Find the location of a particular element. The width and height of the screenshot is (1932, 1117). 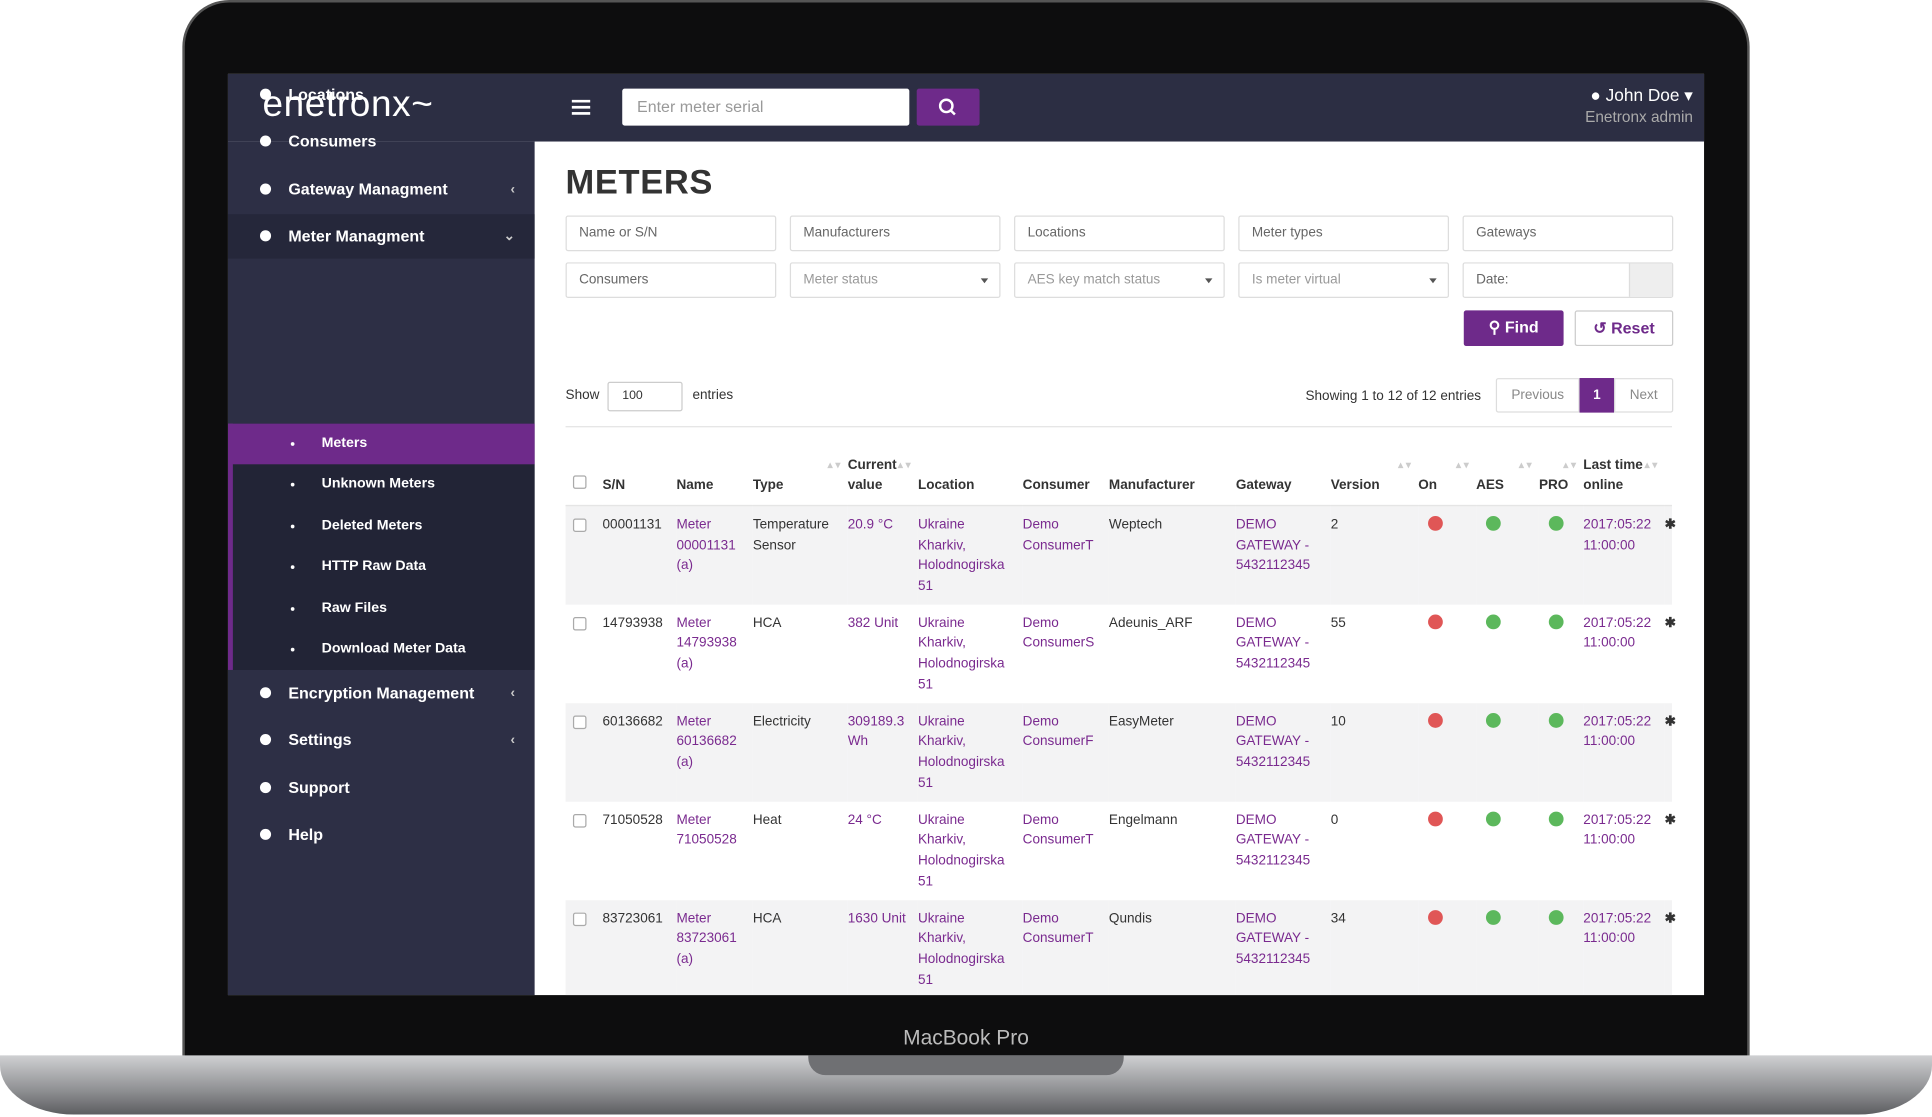

nav-item: Locations is located at coordinates (381, 95).